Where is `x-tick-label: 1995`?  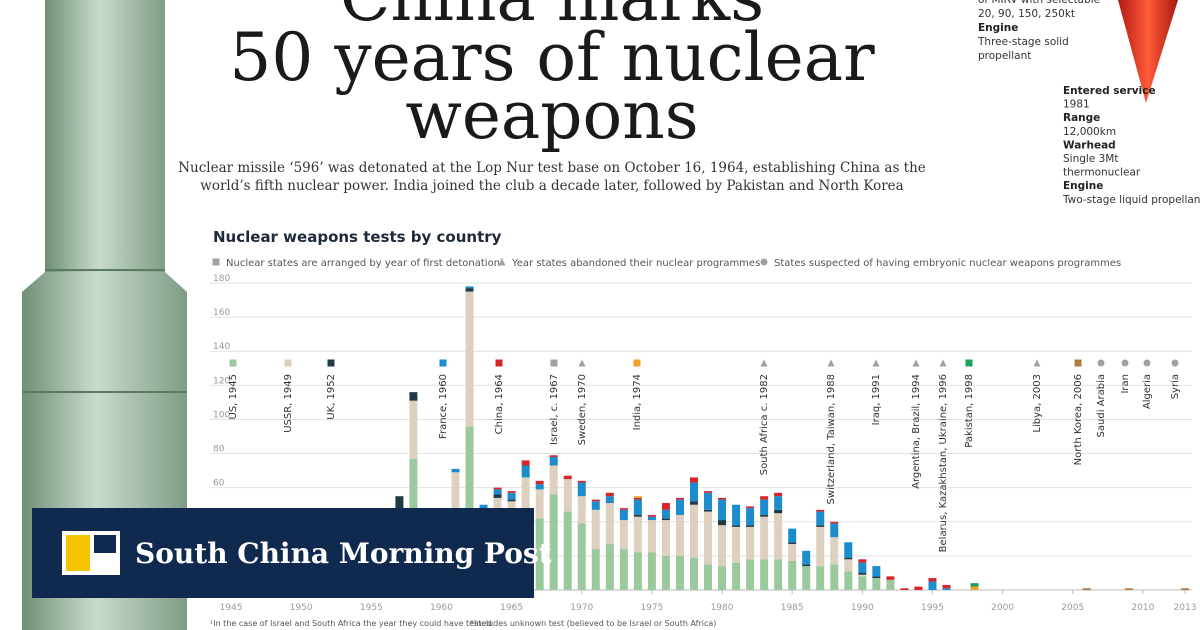 x-tick-label: 1995 is located at coordinates (932, 608).